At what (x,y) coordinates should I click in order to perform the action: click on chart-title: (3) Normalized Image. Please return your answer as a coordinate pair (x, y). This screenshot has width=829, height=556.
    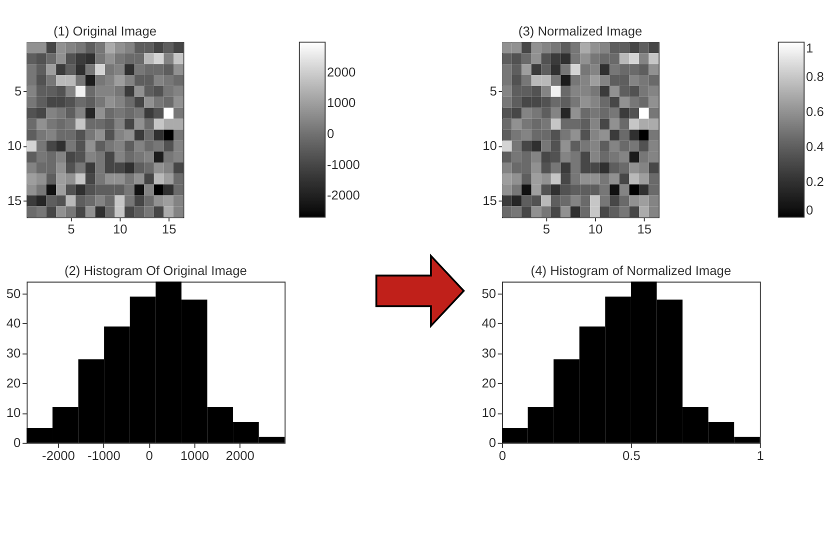
    Looking at the image, I should click on (580, 31).